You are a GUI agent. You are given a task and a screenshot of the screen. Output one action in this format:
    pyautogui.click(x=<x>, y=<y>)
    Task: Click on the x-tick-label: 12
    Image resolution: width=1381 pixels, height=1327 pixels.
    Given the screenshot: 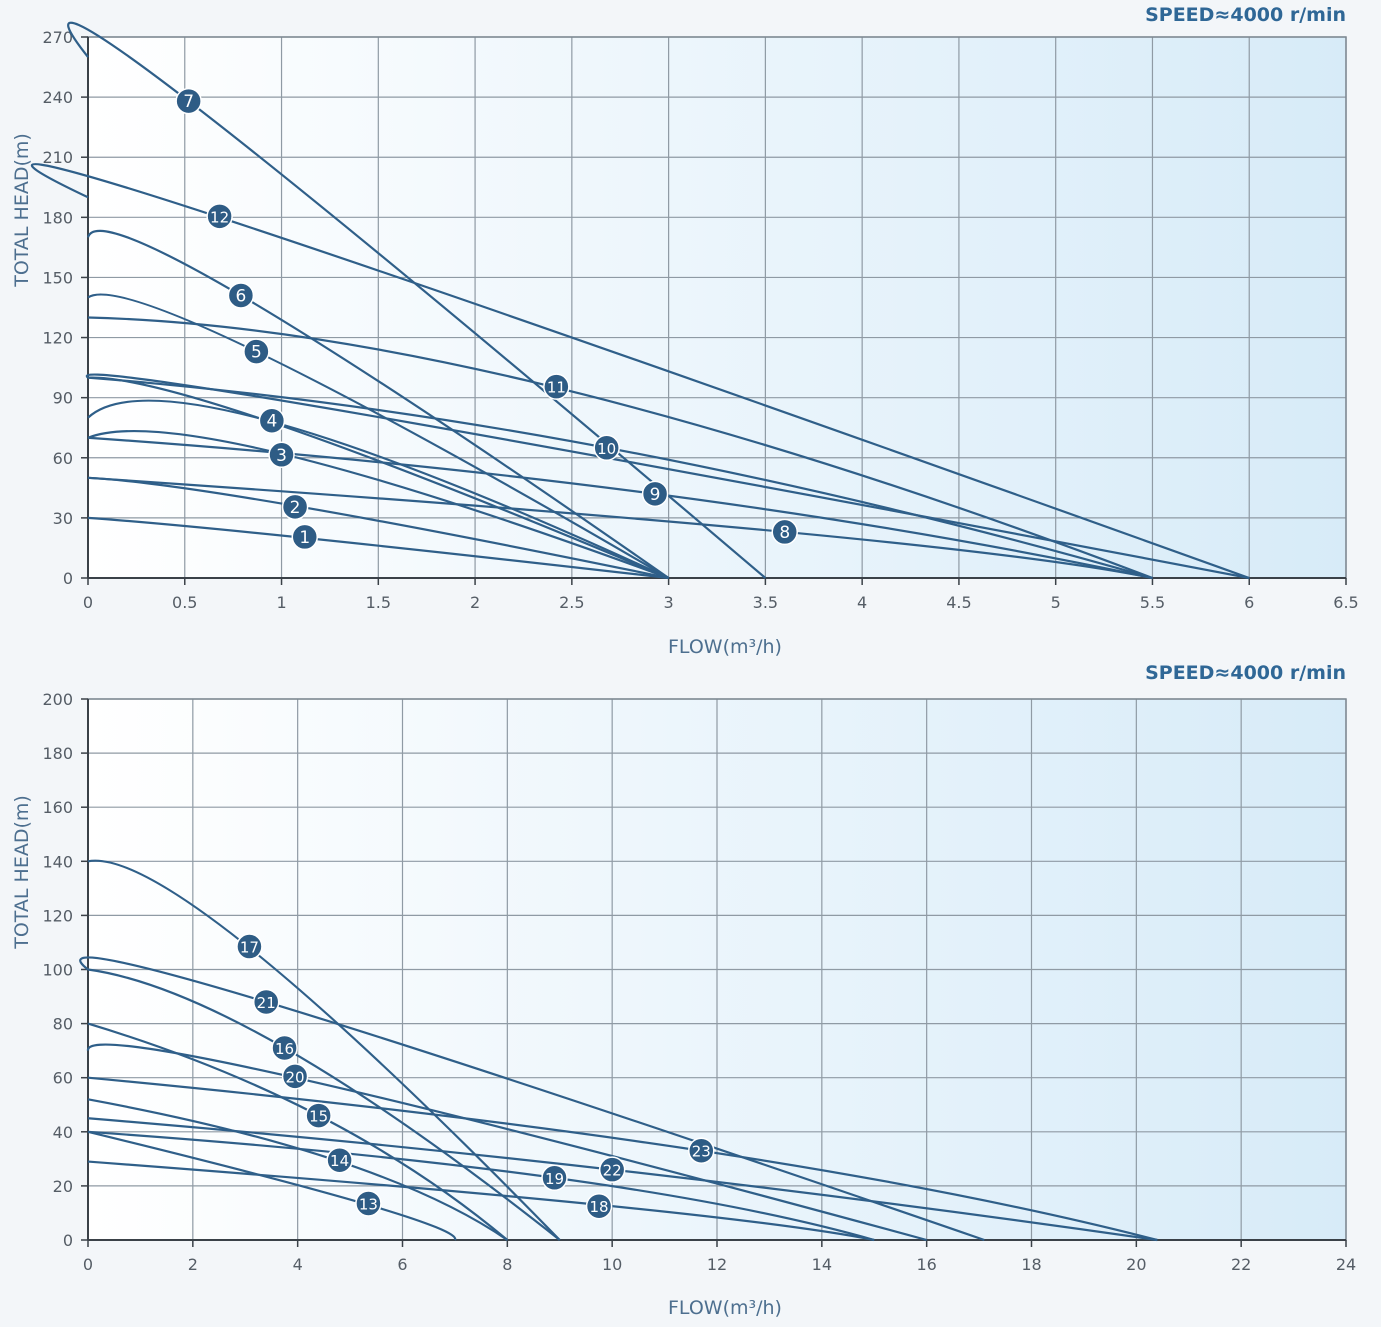 What is the action you would take?
    pyautogui.click(x=717, y=1264)
    